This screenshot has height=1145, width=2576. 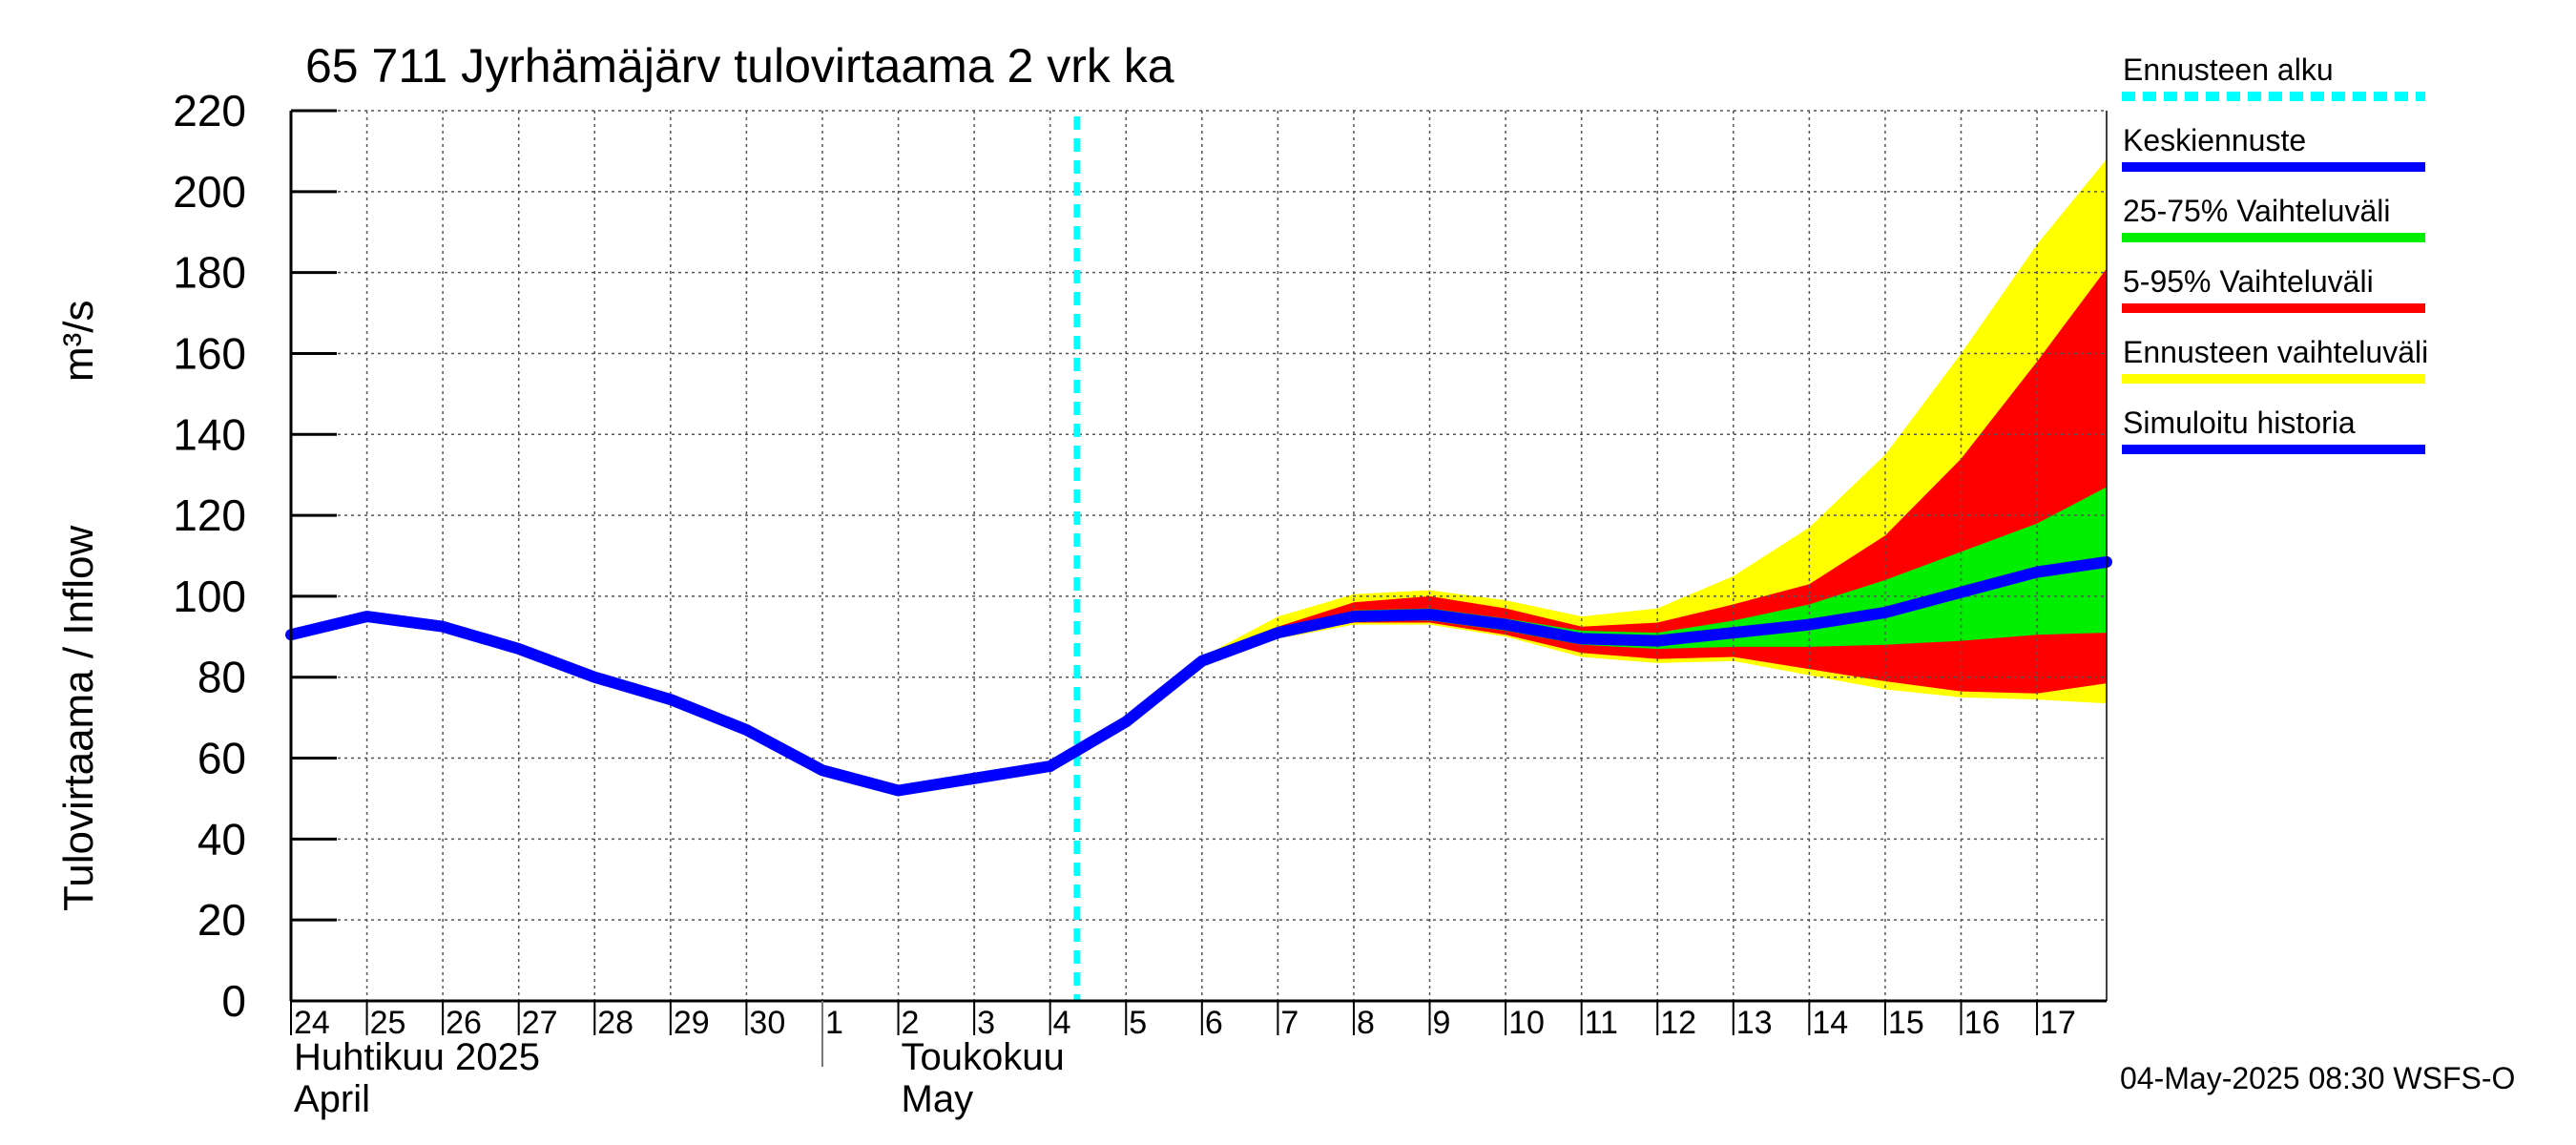 What do you see at coordinates (209, 192) in the screenshot?
I see `y-tick-label: 200` at bounding box center [209, 192].